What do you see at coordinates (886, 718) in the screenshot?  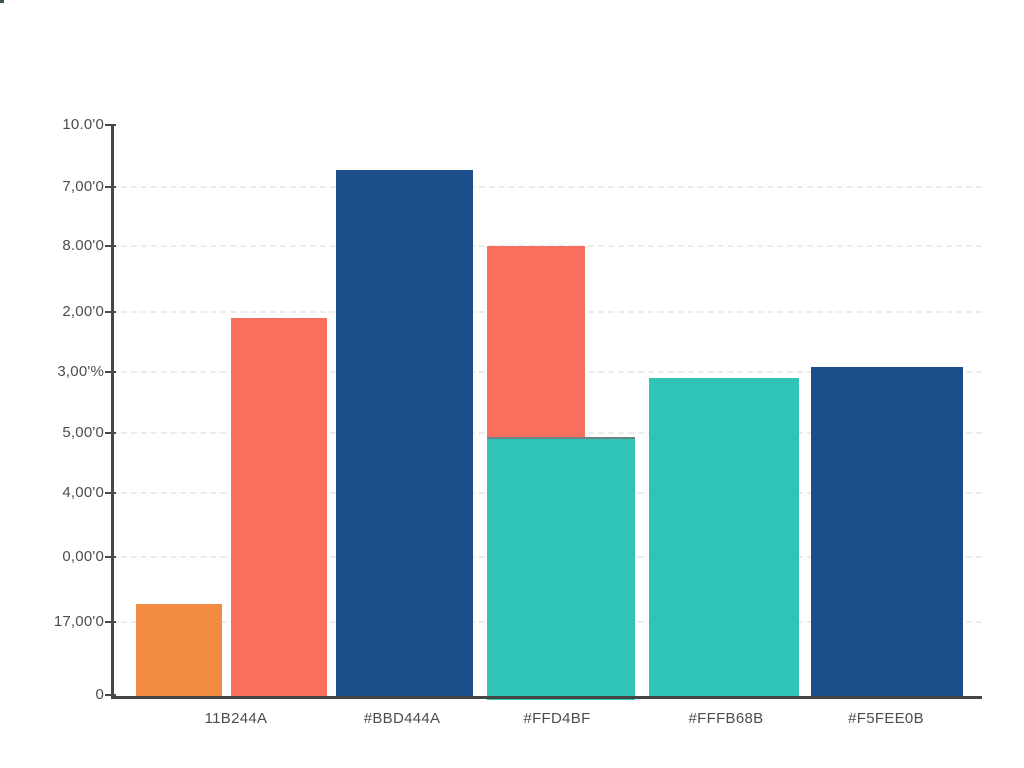 I see `x-axis-category-label: #F5FEE0B` at bounding box center [886, 718].